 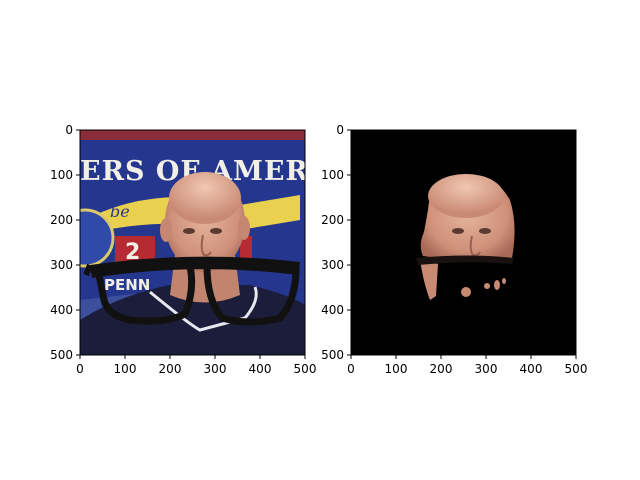 What do you see at coordinates (332, 265) in the screenshot?
I see `right-y-tick-label: 300` at bounding box center [332, 265].